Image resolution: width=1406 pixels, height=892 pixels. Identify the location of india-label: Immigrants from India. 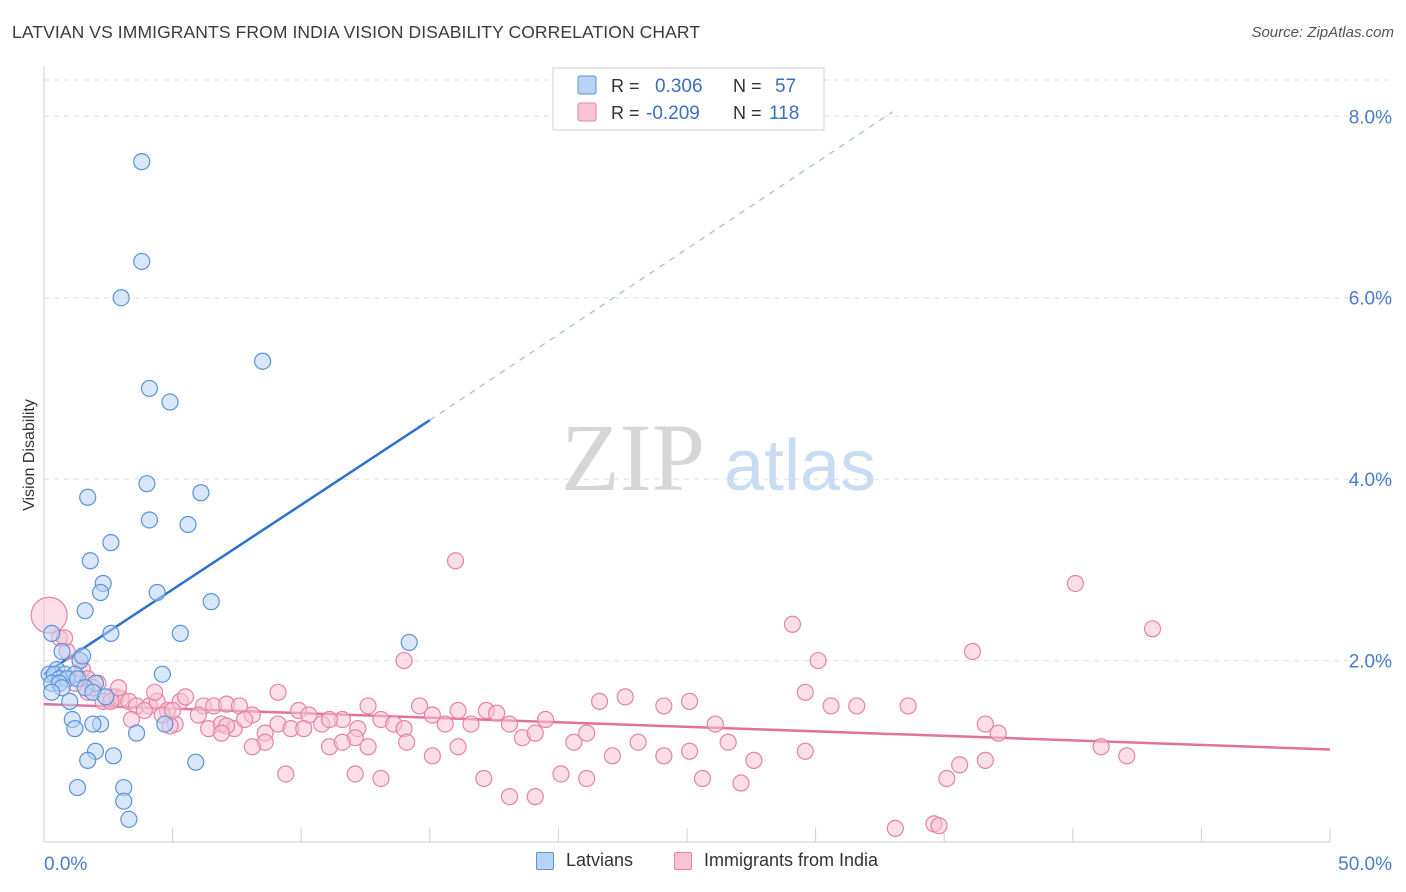
(791, 860).